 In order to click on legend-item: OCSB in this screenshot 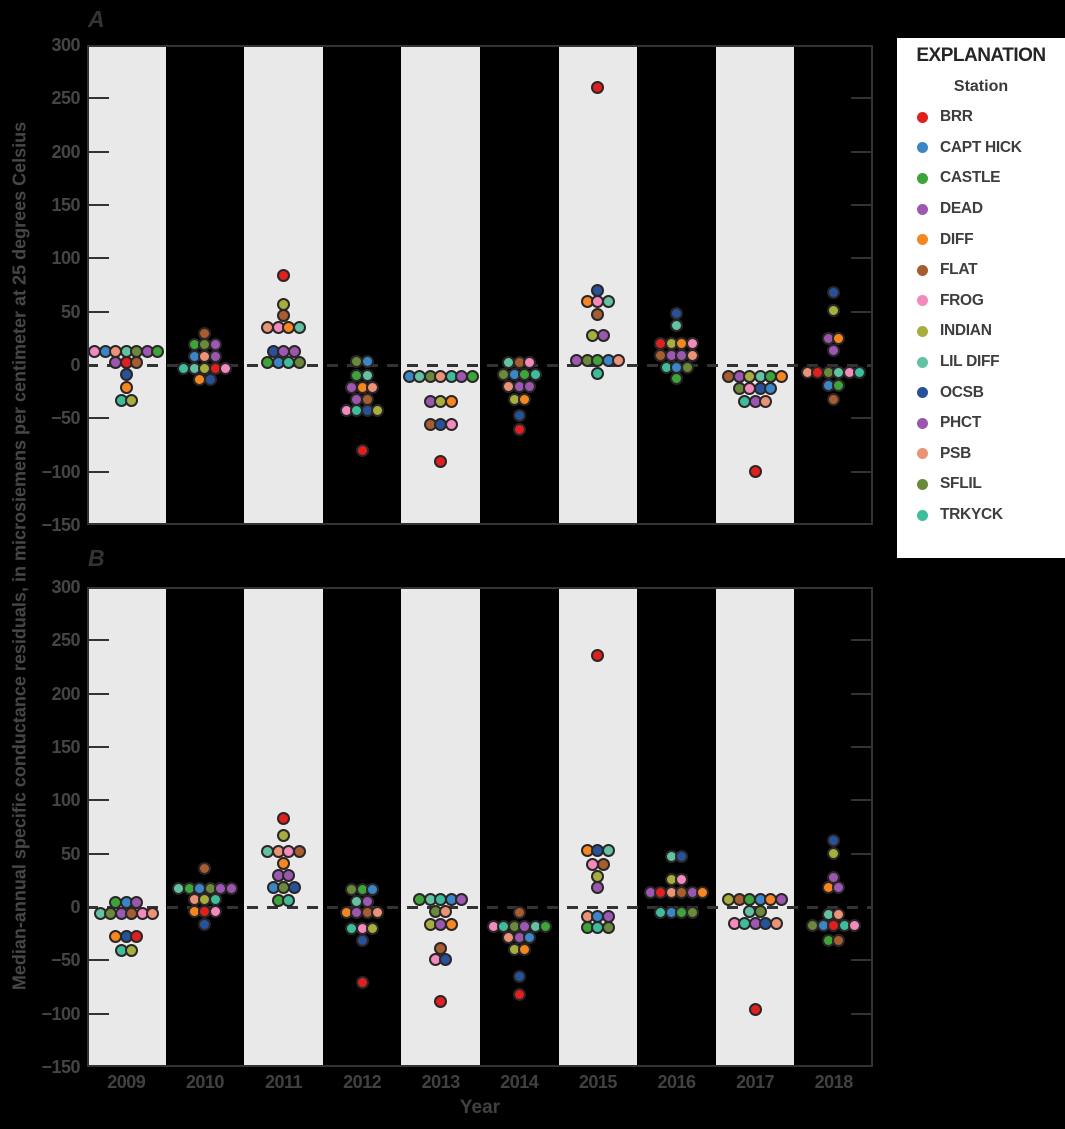, I will do `click(981, 392)`.